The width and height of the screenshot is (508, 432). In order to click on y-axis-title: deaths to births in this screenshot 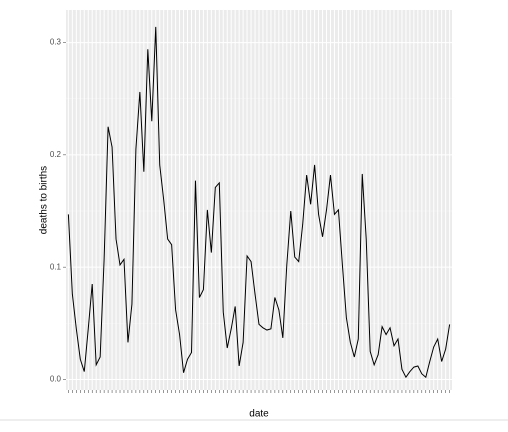, I will do `click(44, 200)`.